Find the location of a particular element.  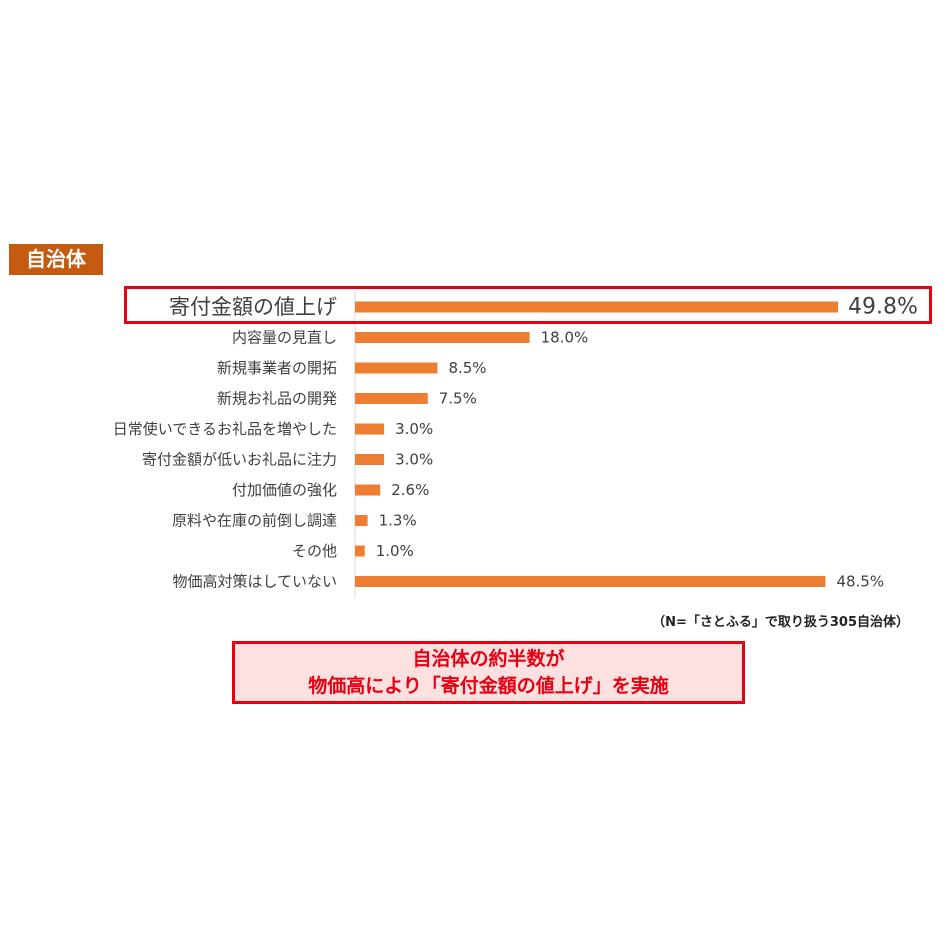

callout-line-1: 自治体の約半数が is located at coordinates (488, 659).